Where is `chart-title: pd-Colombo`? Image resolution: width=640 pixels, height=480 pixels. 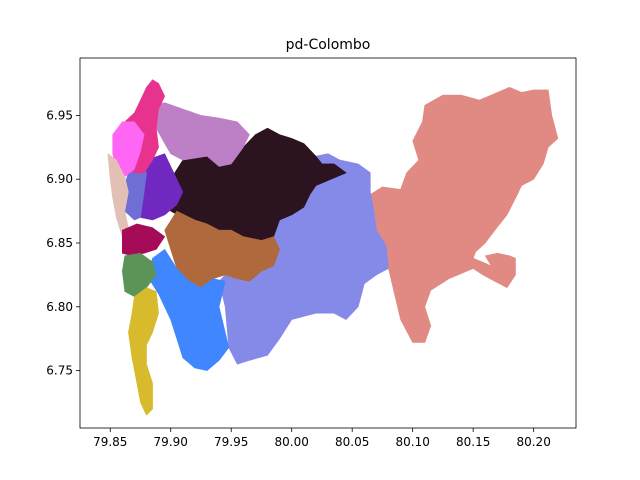
chart-title: pd-Colombo is located at coordinates (328, 45).